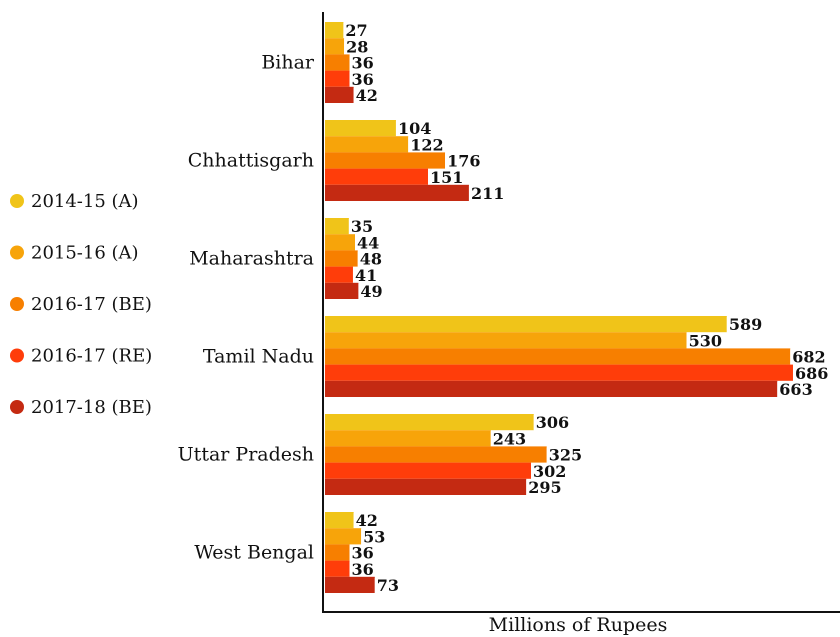 The width and height of the screenshot is (840, 637). I want to click on data-label: 302, so click(549, 471).